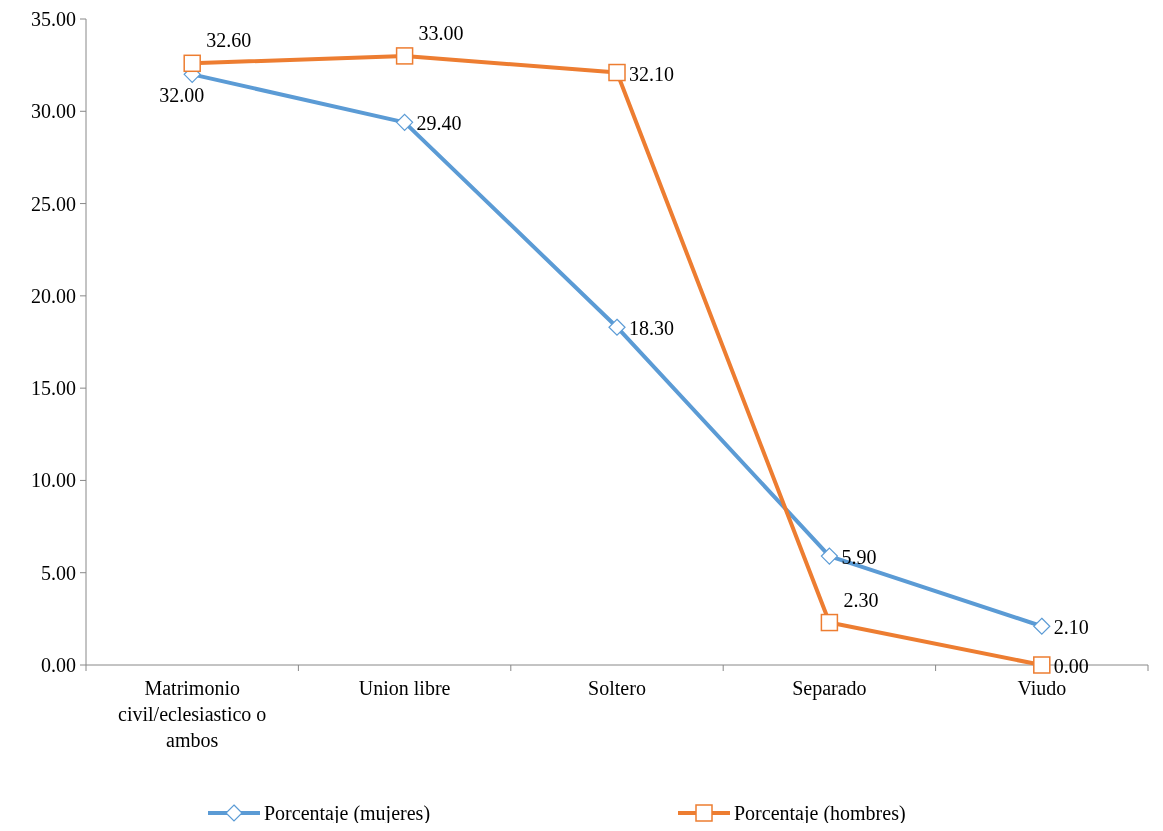  What do you see at coordinates (439, 123) in the screenshot?
I see `data-label: 29.40` at bounding box center [439, 123].